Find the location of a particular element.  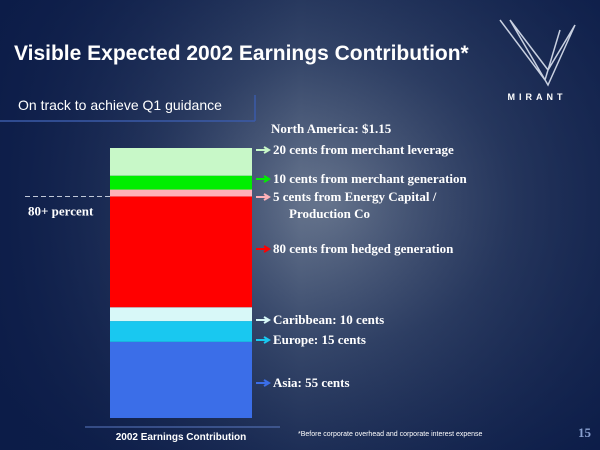

group-label: North America: $1.15 is located at coordinates (331, 128).